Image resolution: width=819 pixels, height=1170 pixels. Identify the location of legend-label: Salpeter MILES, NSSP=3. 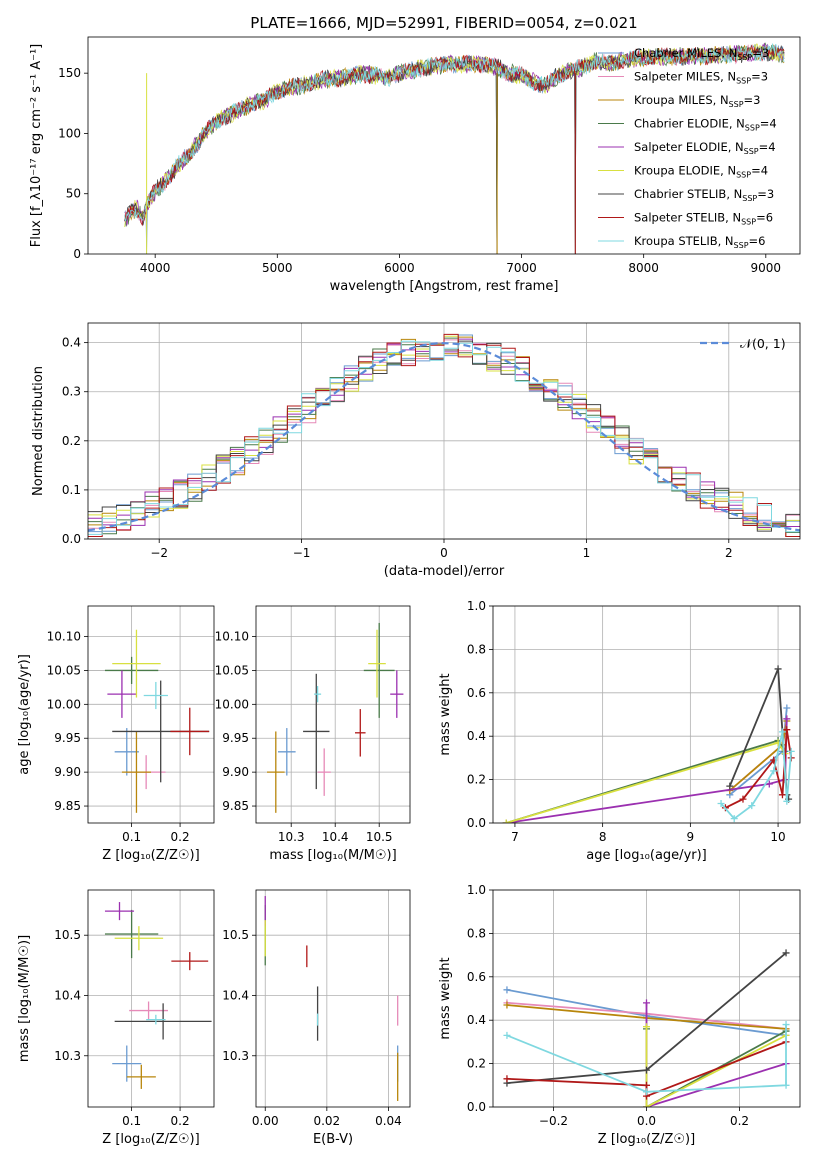
(701, 78).